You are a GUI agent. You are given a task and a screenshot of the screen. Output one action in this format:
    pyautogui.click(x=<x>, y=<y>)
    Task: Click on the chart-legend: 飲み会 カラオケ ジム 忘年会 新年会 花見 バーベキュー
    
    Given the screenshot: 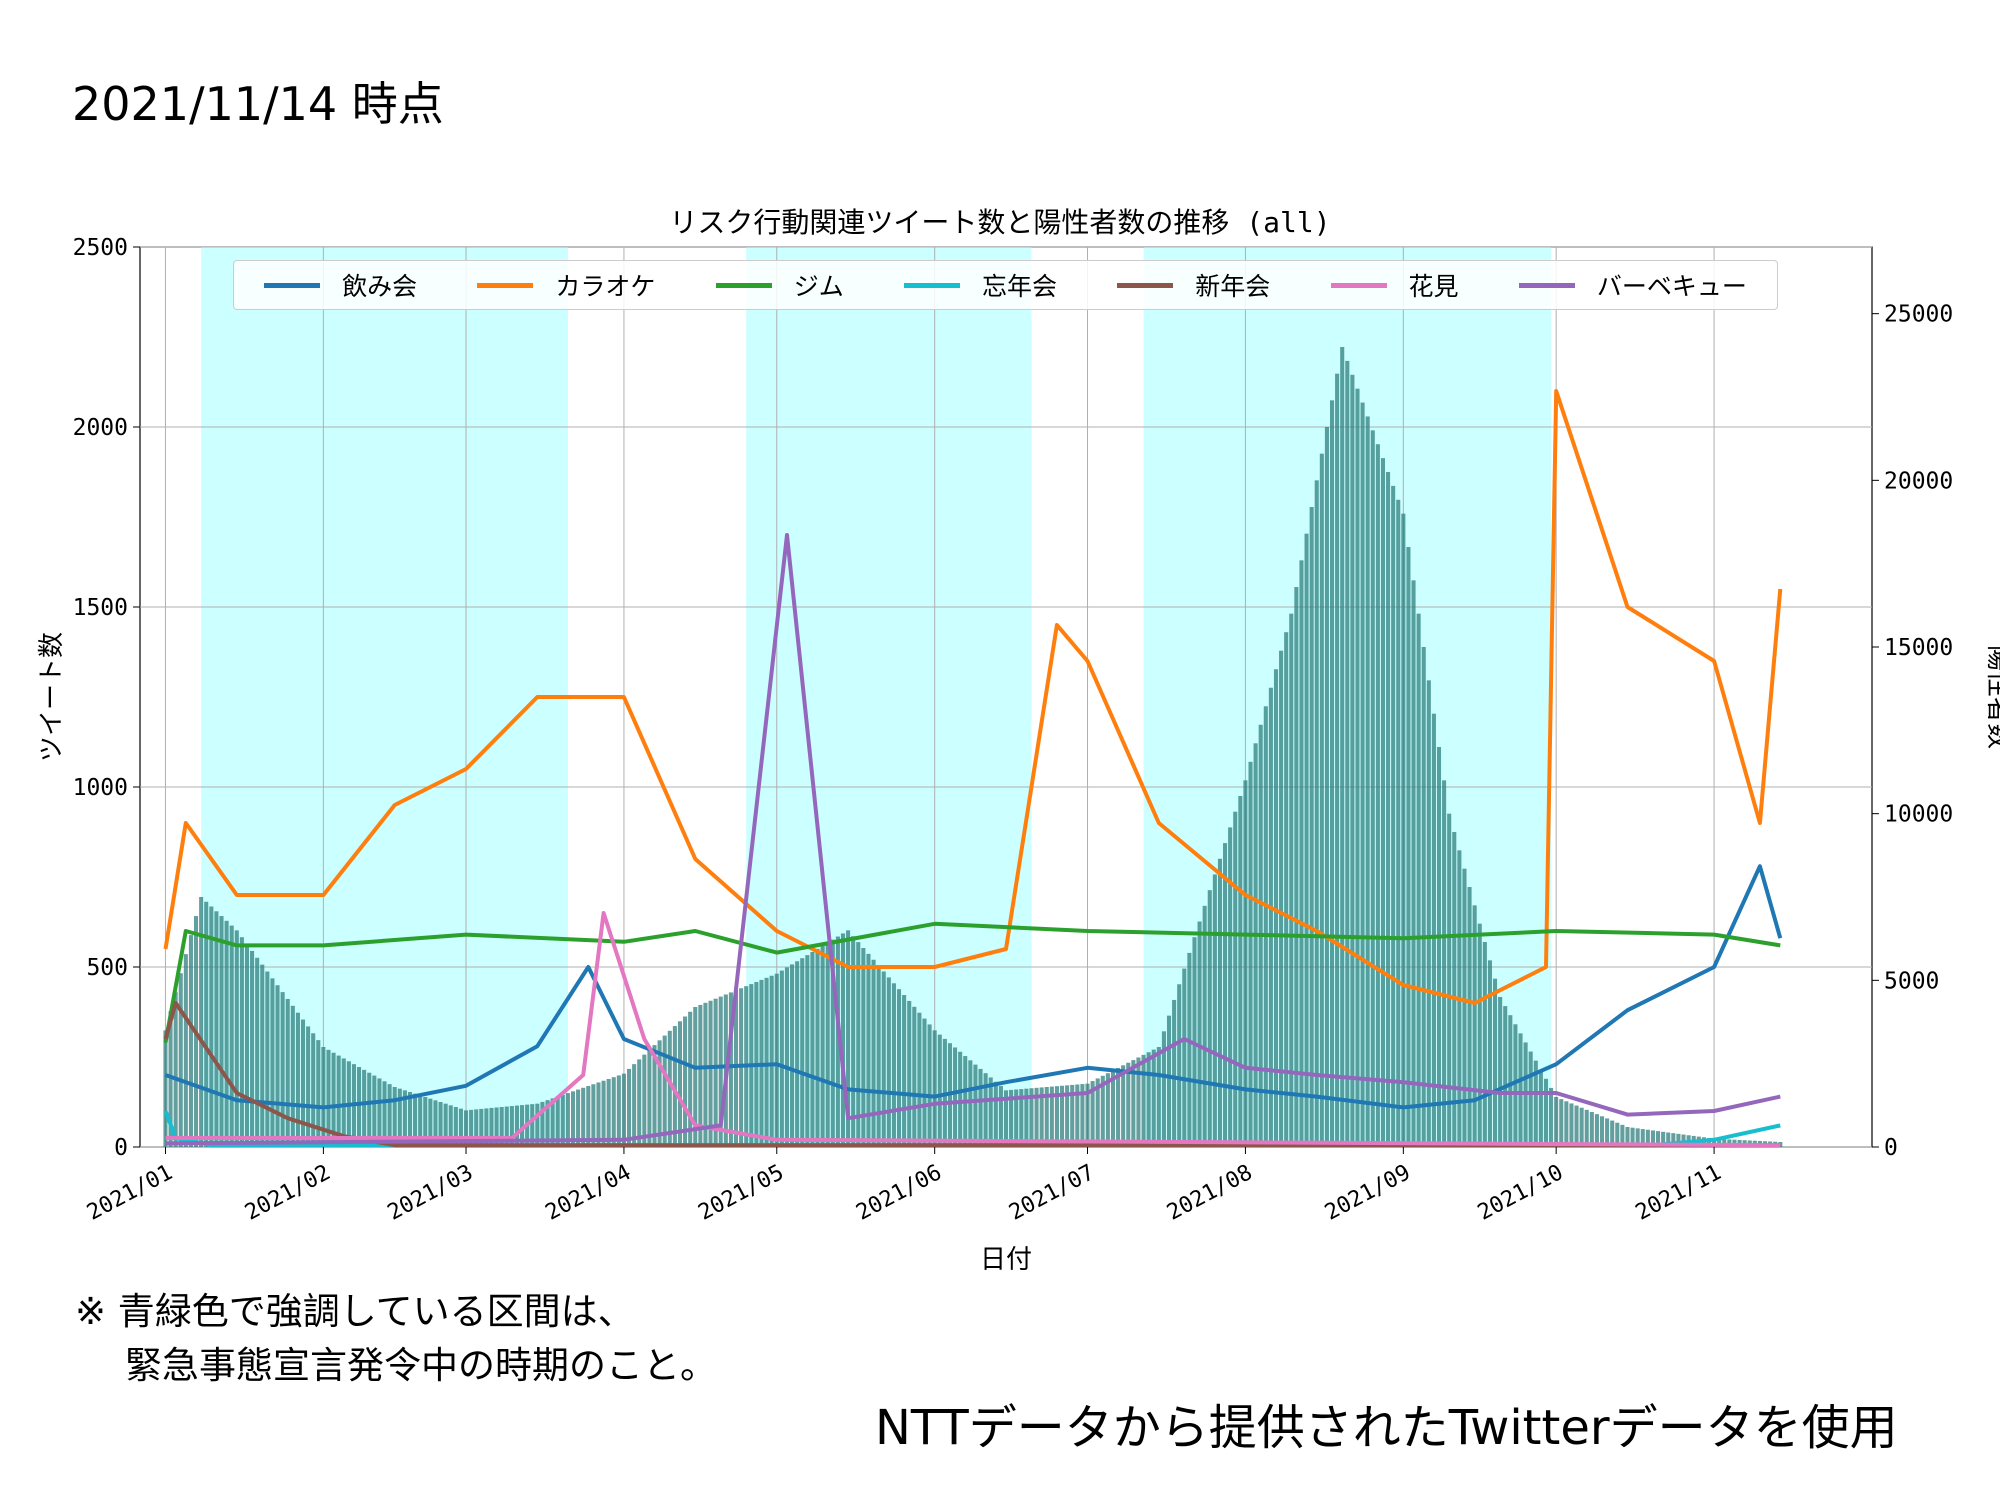 What is the action you would take?
    pyautogui.click(x=1005, y=285)
    